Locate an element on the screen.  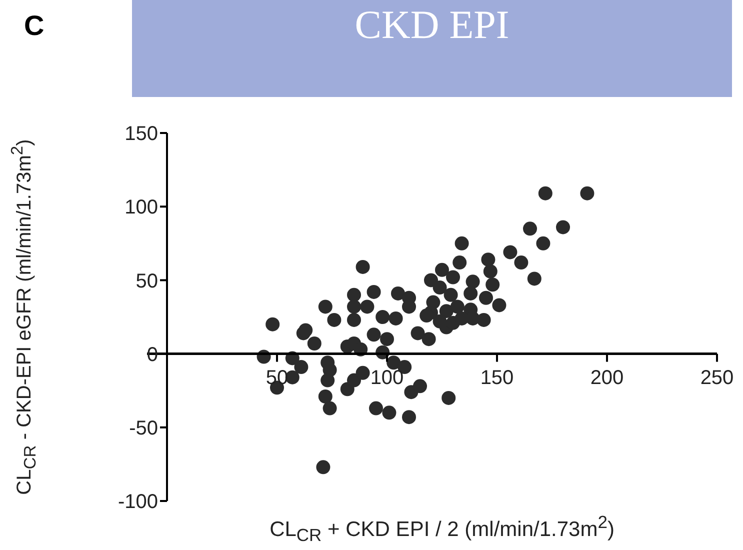
x-axis-title: CL$_{CR}$ + CKD EPI / 2 (ml/min/1.73m$^{2}$) is located at coordinates (442, 529).